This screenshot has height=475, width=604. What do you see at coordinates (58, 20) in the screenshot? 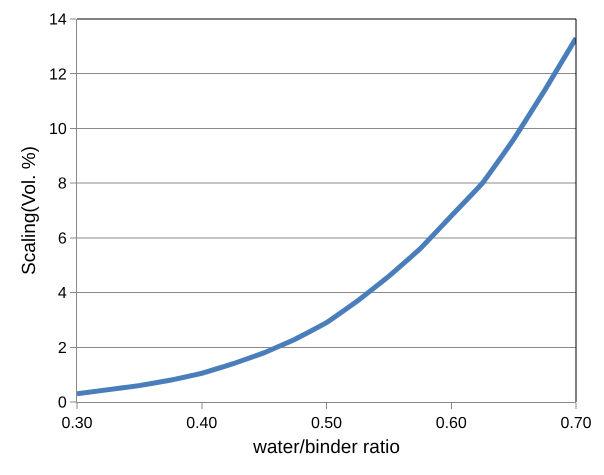
I see `y-tick-label: 14` at bounding box center [58, 20].